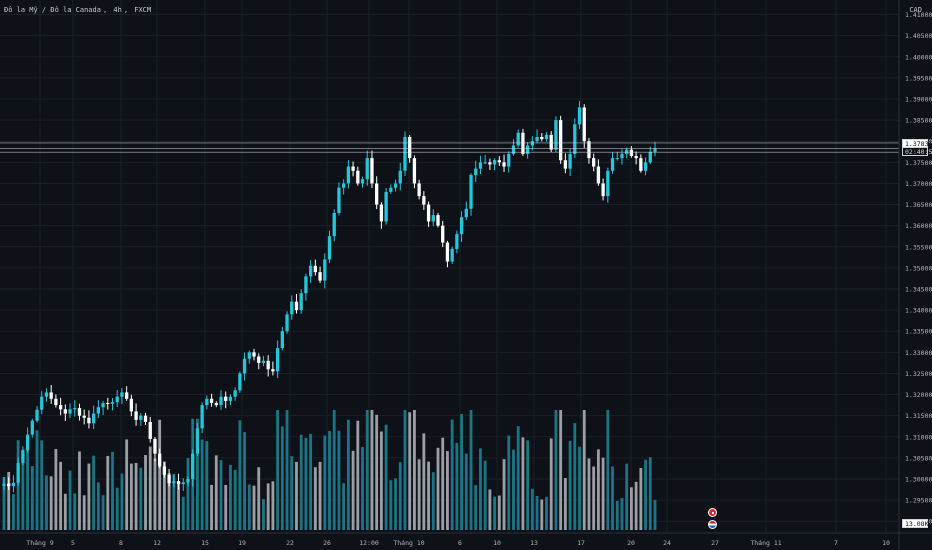 The height and width of the screenshot is (550, 932). Describe the element at coordinates (73, 543) in the screenshot. I see `time-tick-label: 5` at that location.